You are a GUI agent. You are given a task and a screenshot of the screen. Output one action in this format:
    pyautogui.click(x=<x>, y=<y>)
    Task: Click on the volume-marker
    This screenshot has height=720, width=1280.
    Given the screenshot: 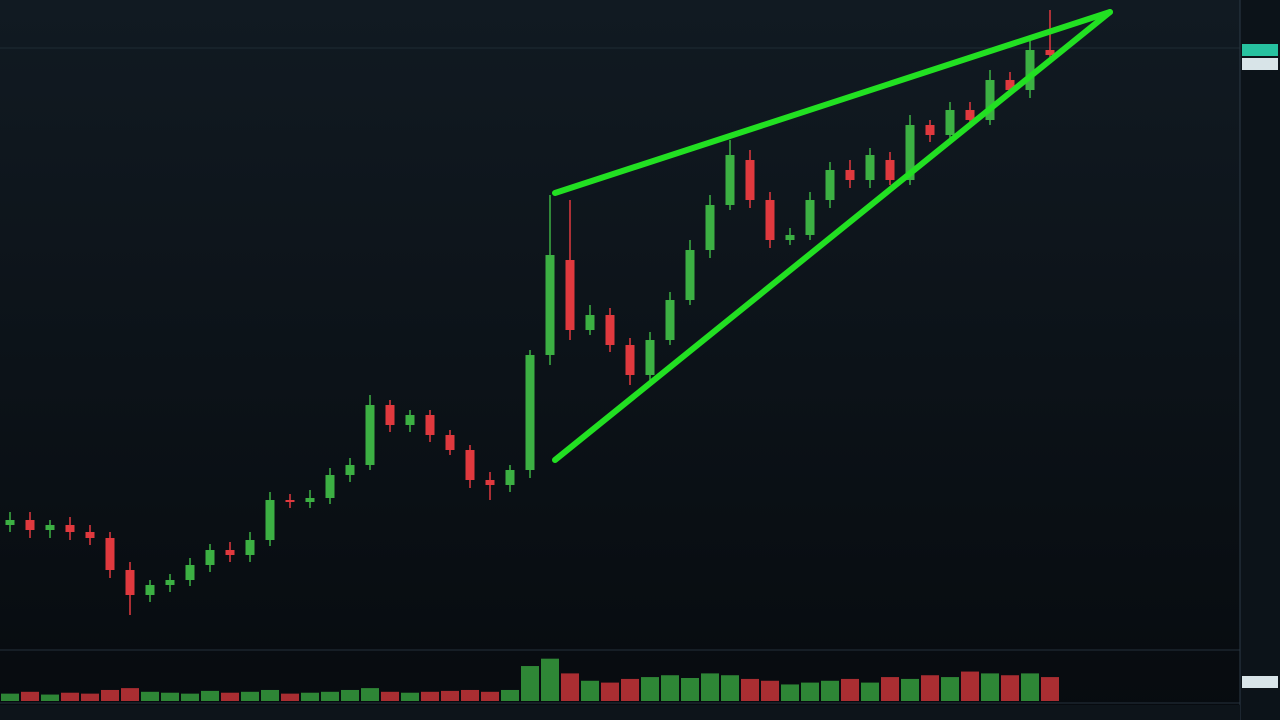 What is the action you would take?
    pyautogui.click(x=1260, y=682)
    